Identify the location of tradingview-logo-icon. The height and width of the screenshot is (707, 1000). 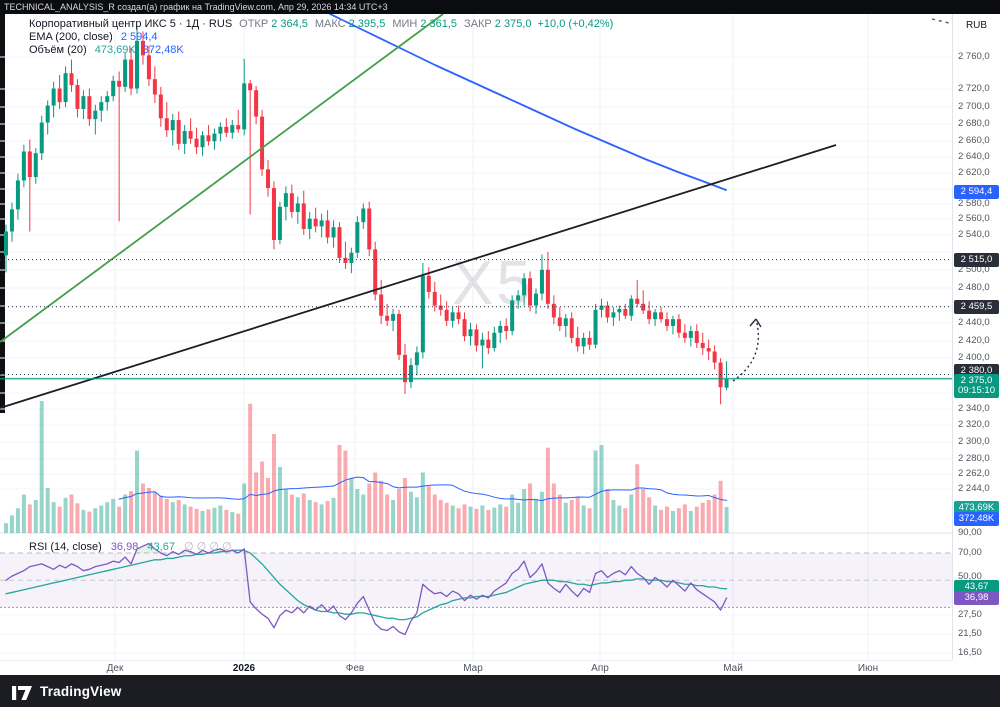
(22, 691).